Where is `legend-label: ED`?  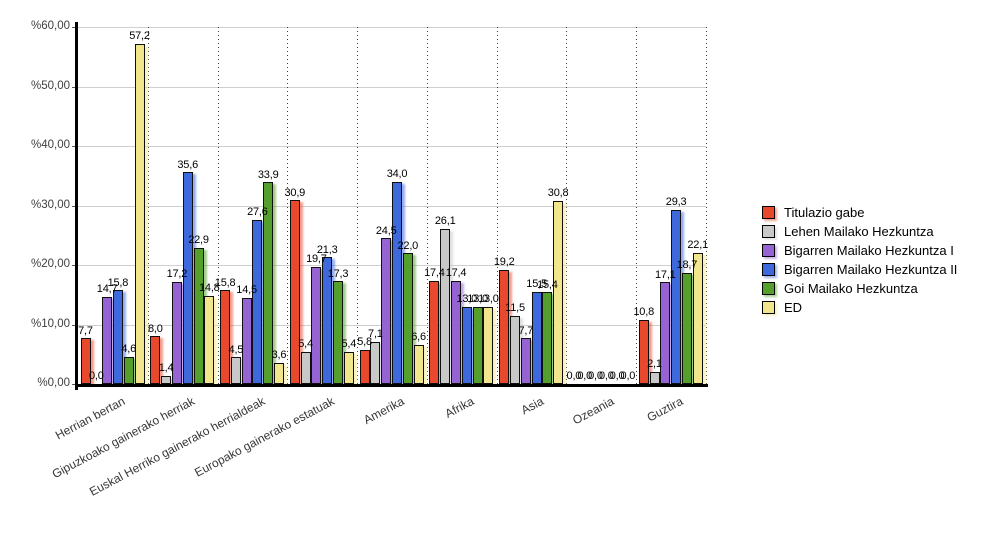
legend-label: ED is located at coordinates (793, 307).